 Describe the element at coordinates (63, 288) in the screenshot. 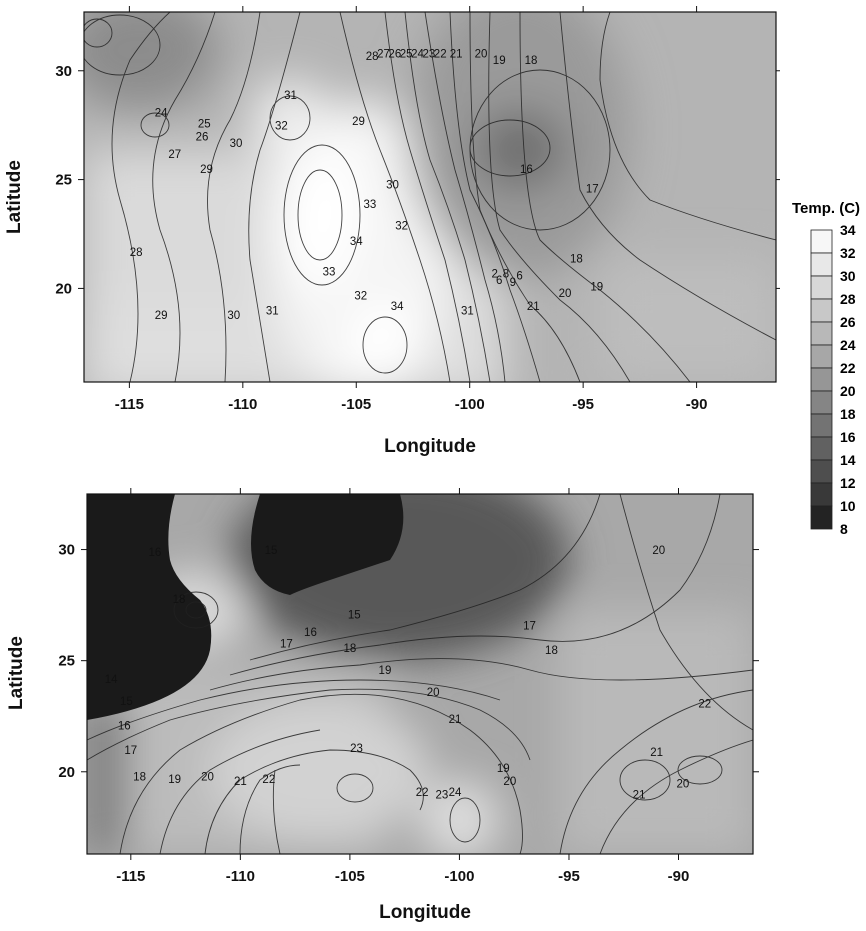

I see `y-tick-label: 20` at that location.